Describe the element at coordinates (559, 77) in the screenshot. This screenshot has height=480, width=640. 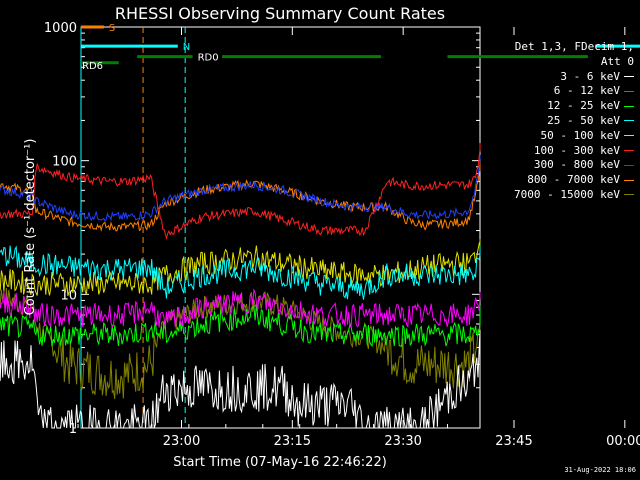
I see `legend-item: 3 - 6 keV` at that location.